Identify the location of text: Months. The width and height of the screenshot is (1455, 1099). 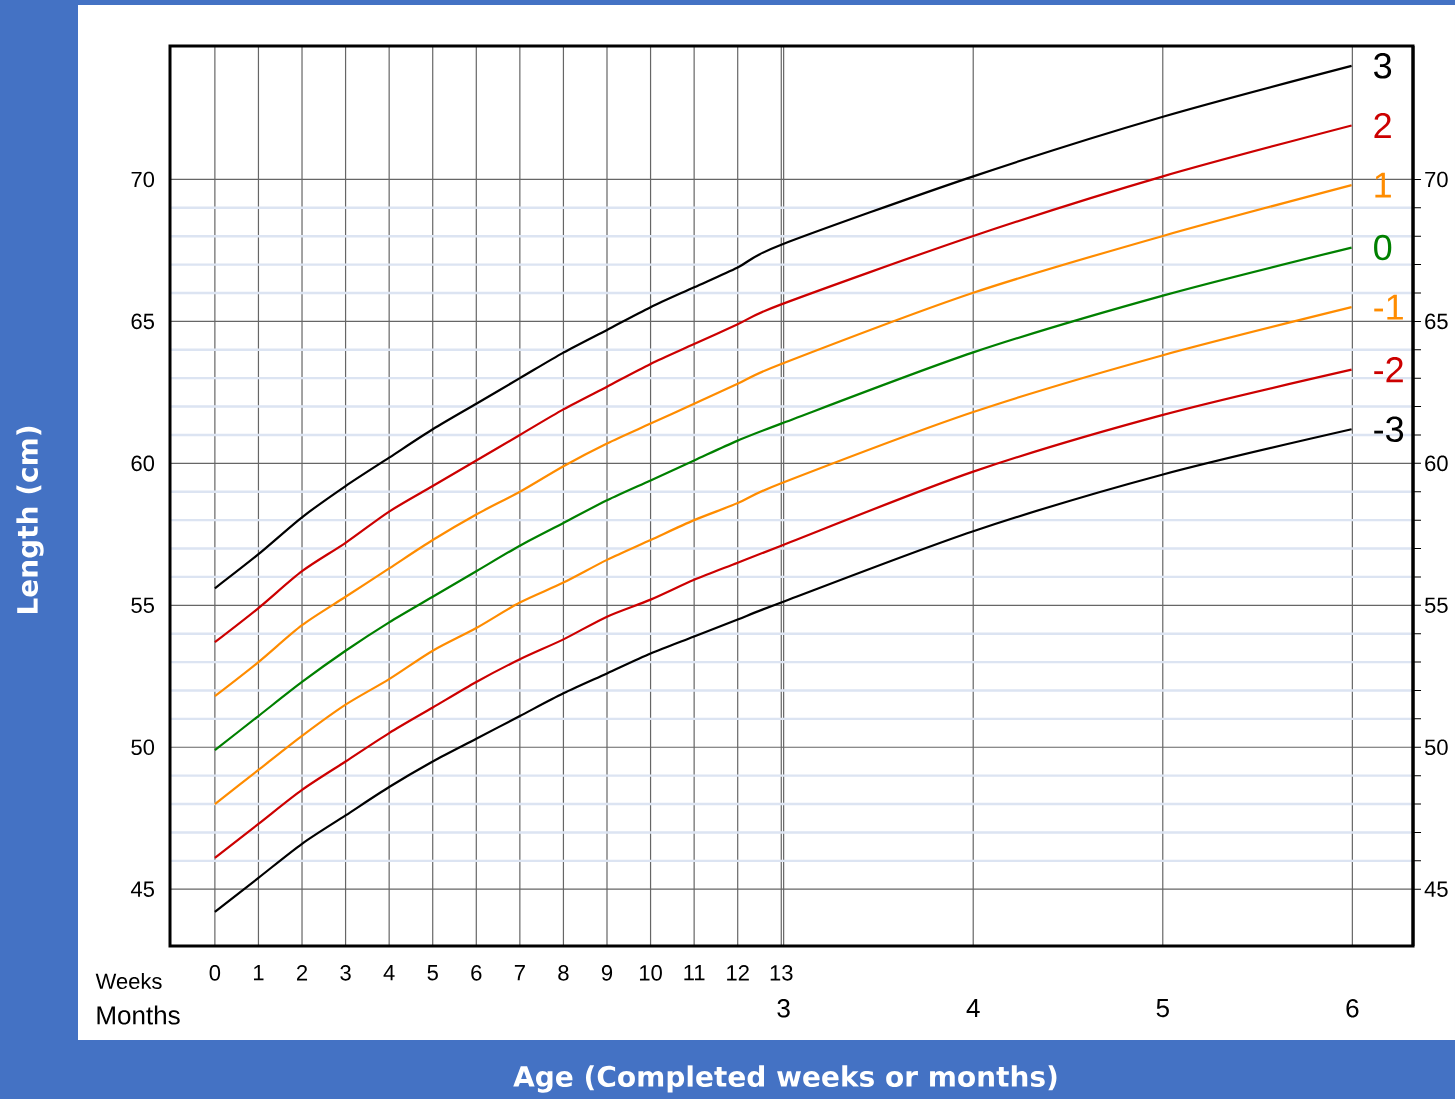
(138, 1015).